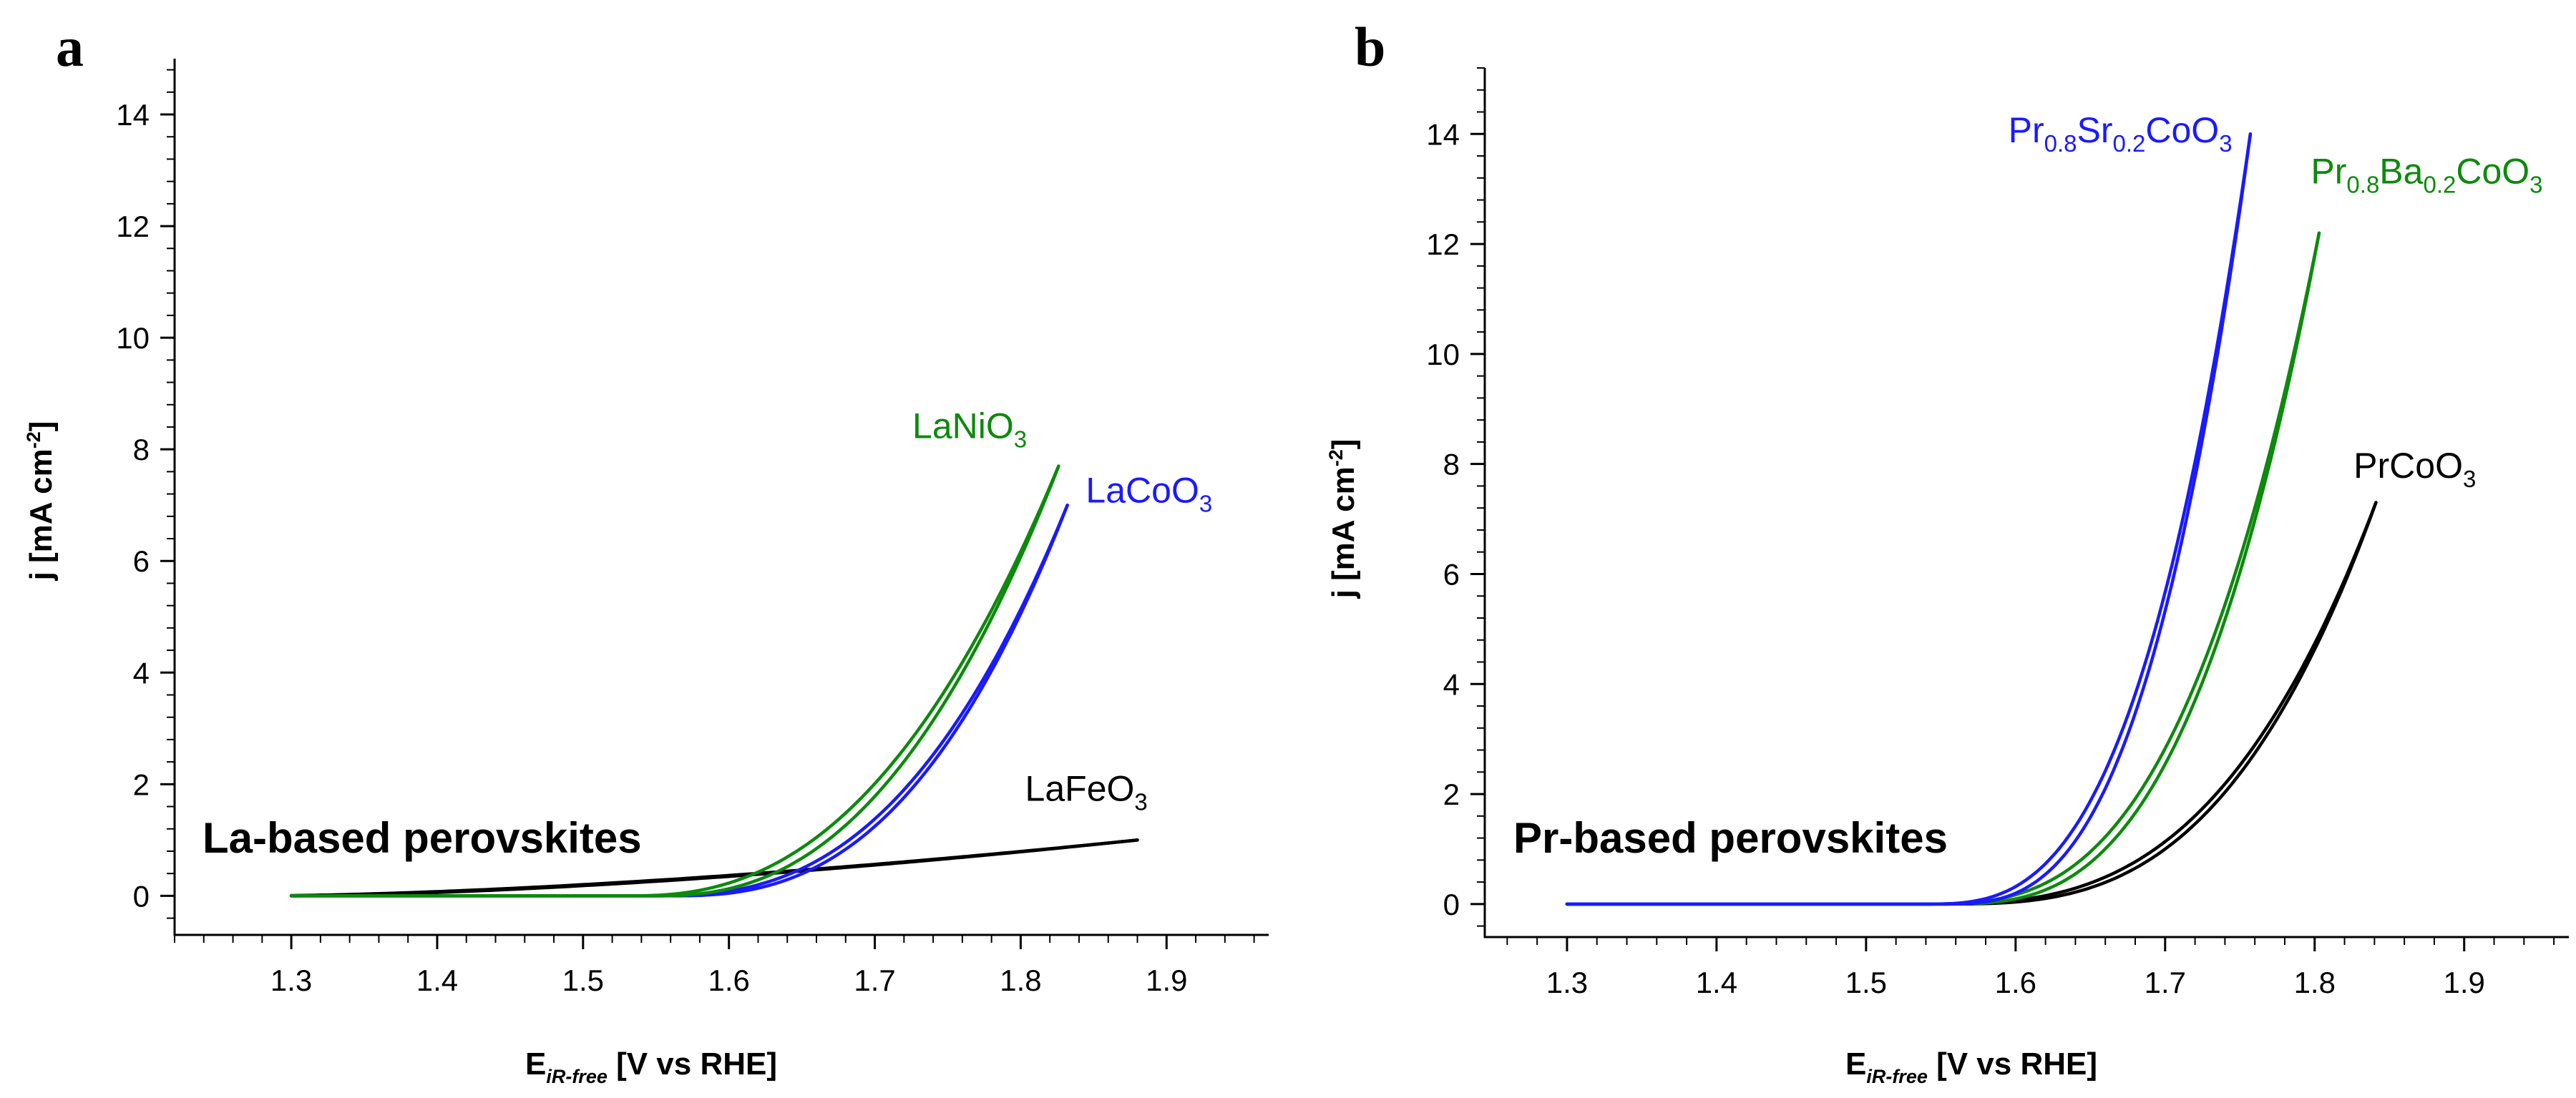 The height and width of the screenshot is (1098, 2576). What do you see at coordinates (1370, 47) in the screenshot?
I see `panel-b-letter: b` at bounding box center [1370, 47].